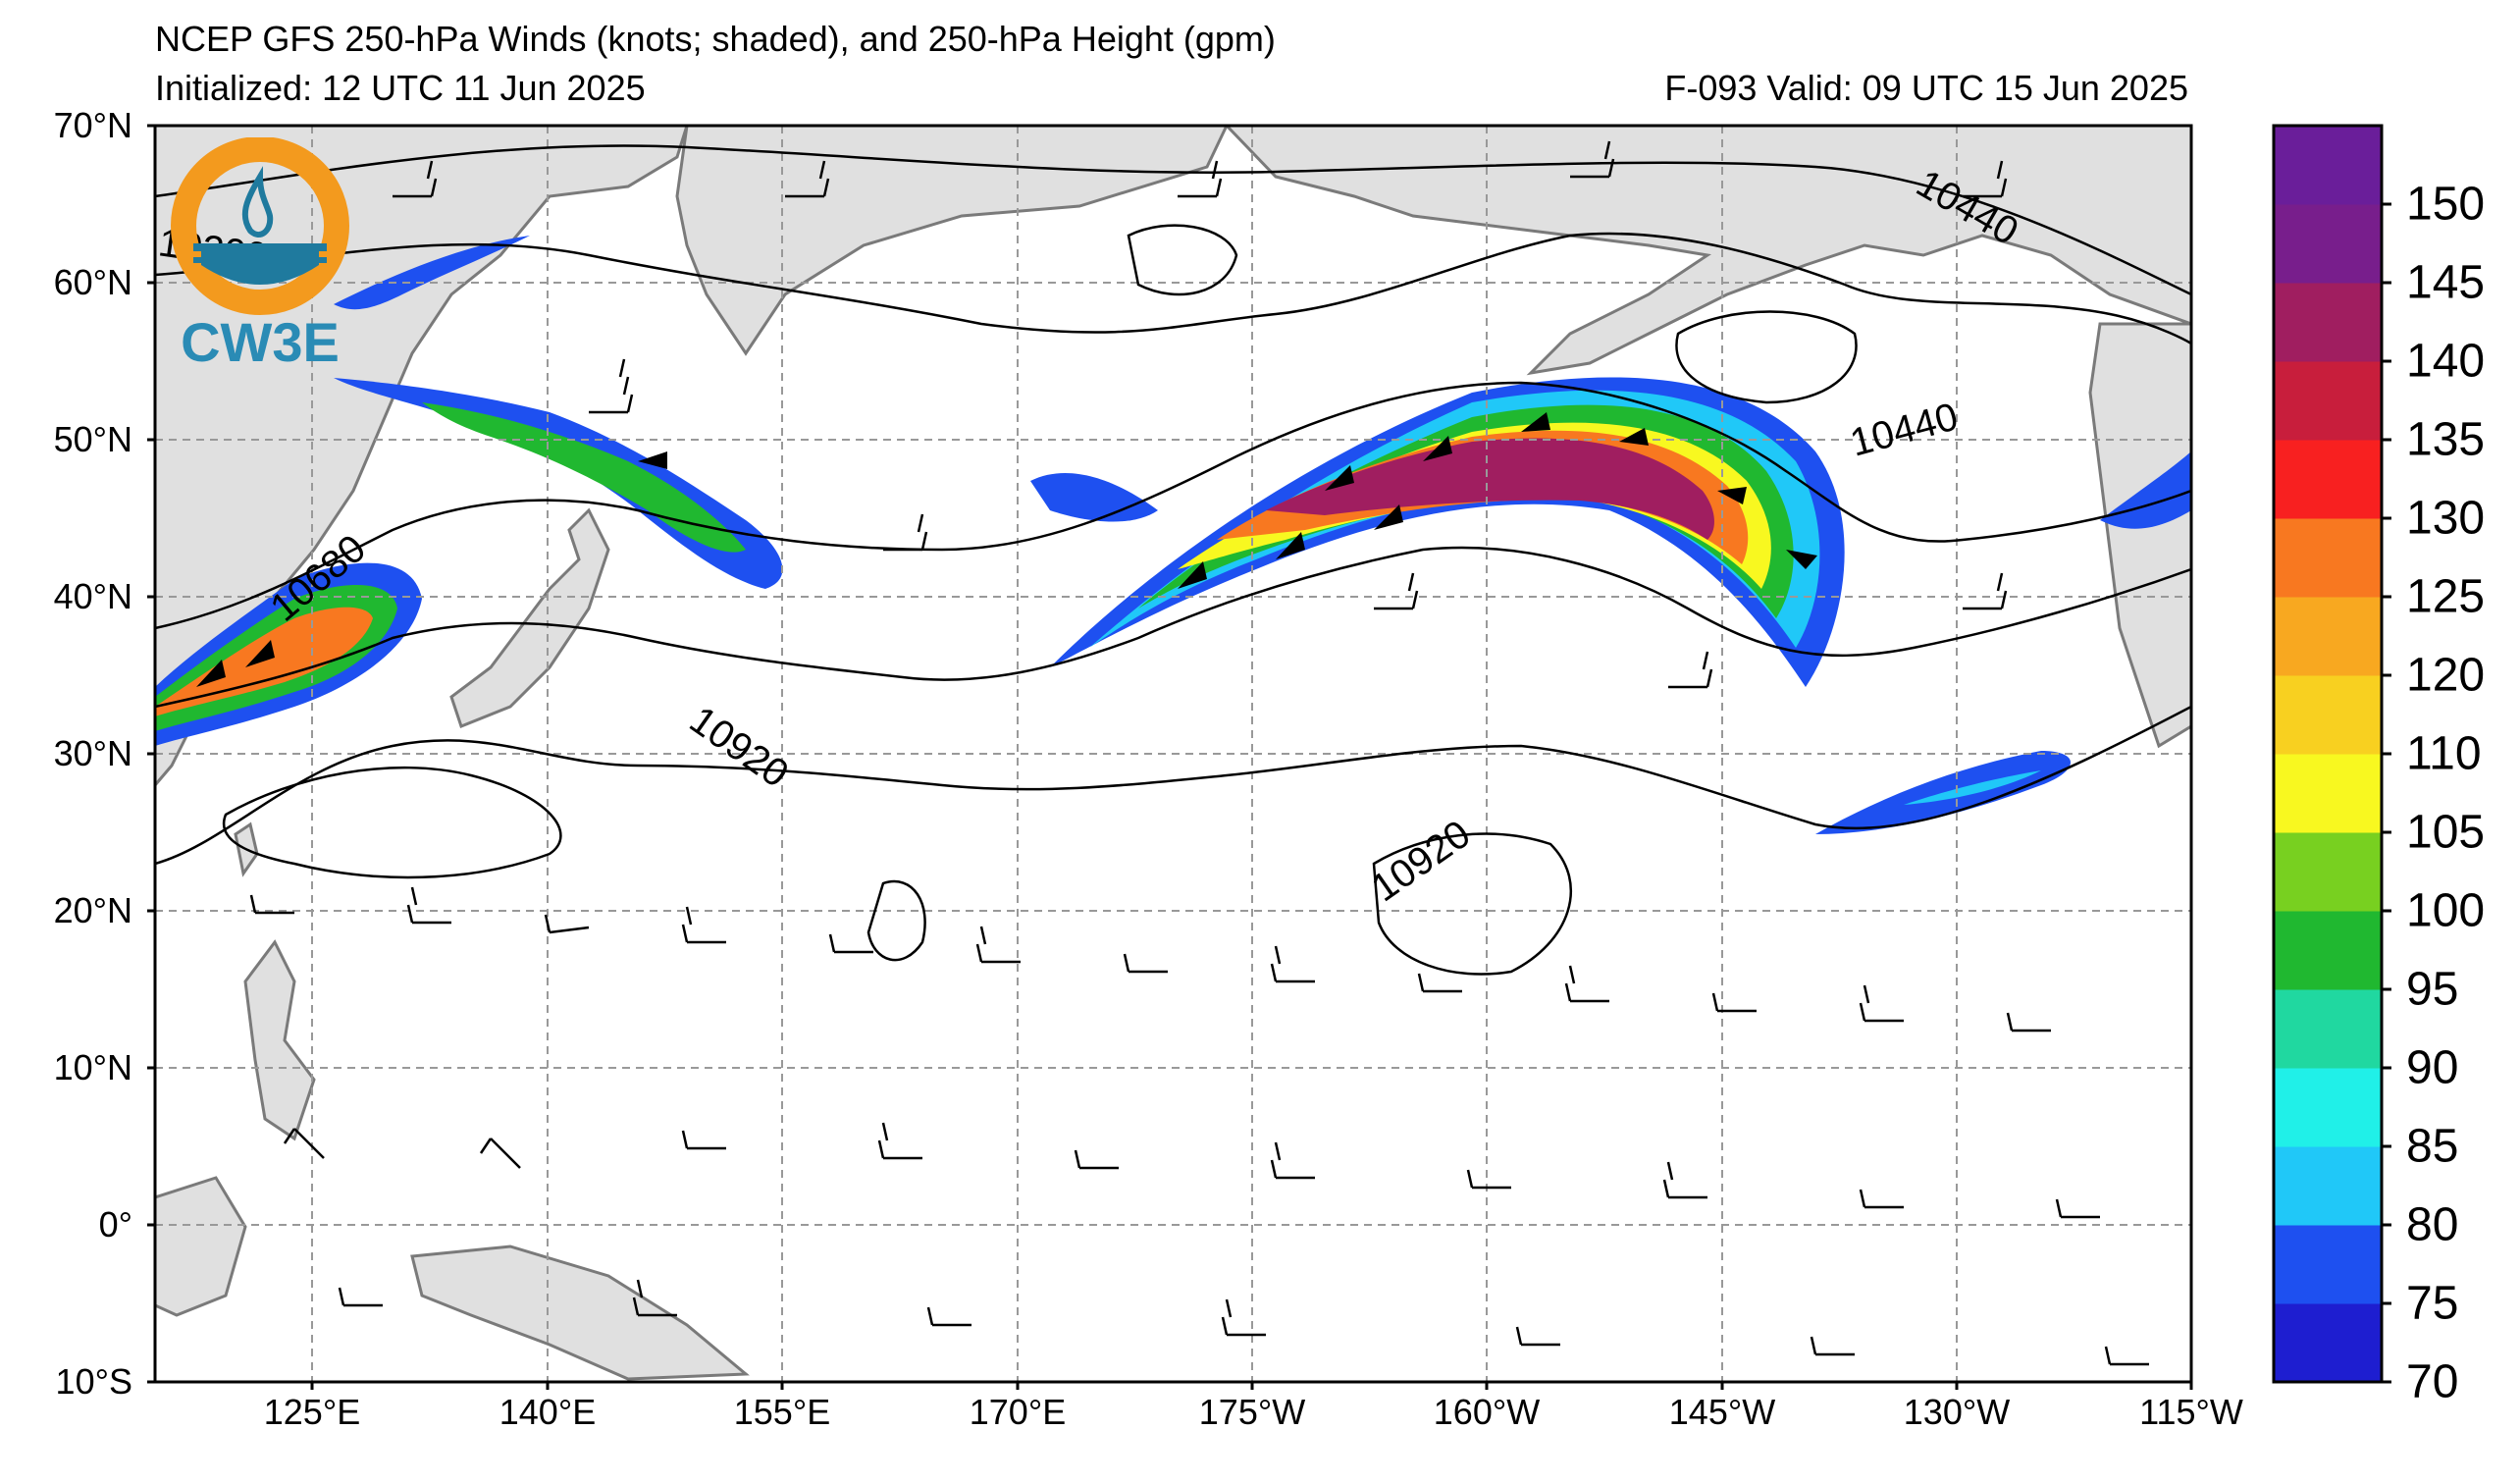 Image resolution: width=2520 pixels, height=1483 pixels. I want to click on lon-label: 155°E, so click(782, 1412).